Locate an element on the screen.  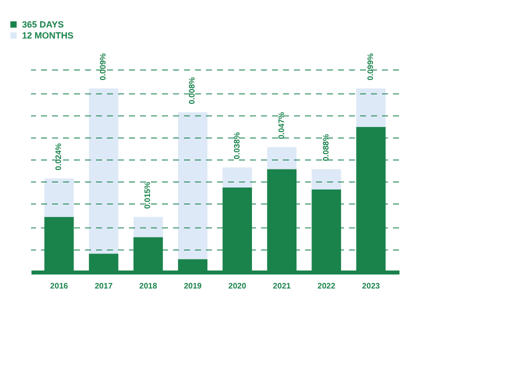
annotation: 0.099% is located at coordinates (370, 66).